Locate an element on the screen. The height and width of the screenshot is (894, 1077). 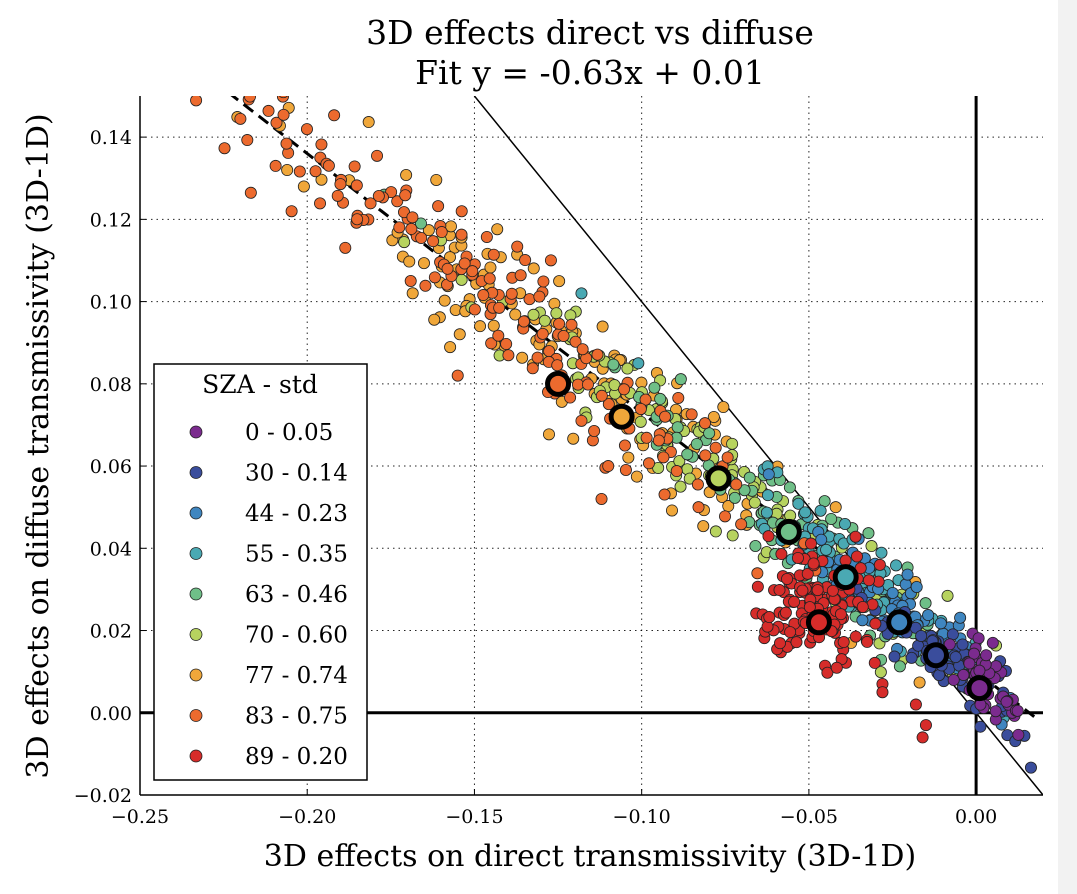
legend-label: 63 - 0.46 is located at coordinates (296, 595).